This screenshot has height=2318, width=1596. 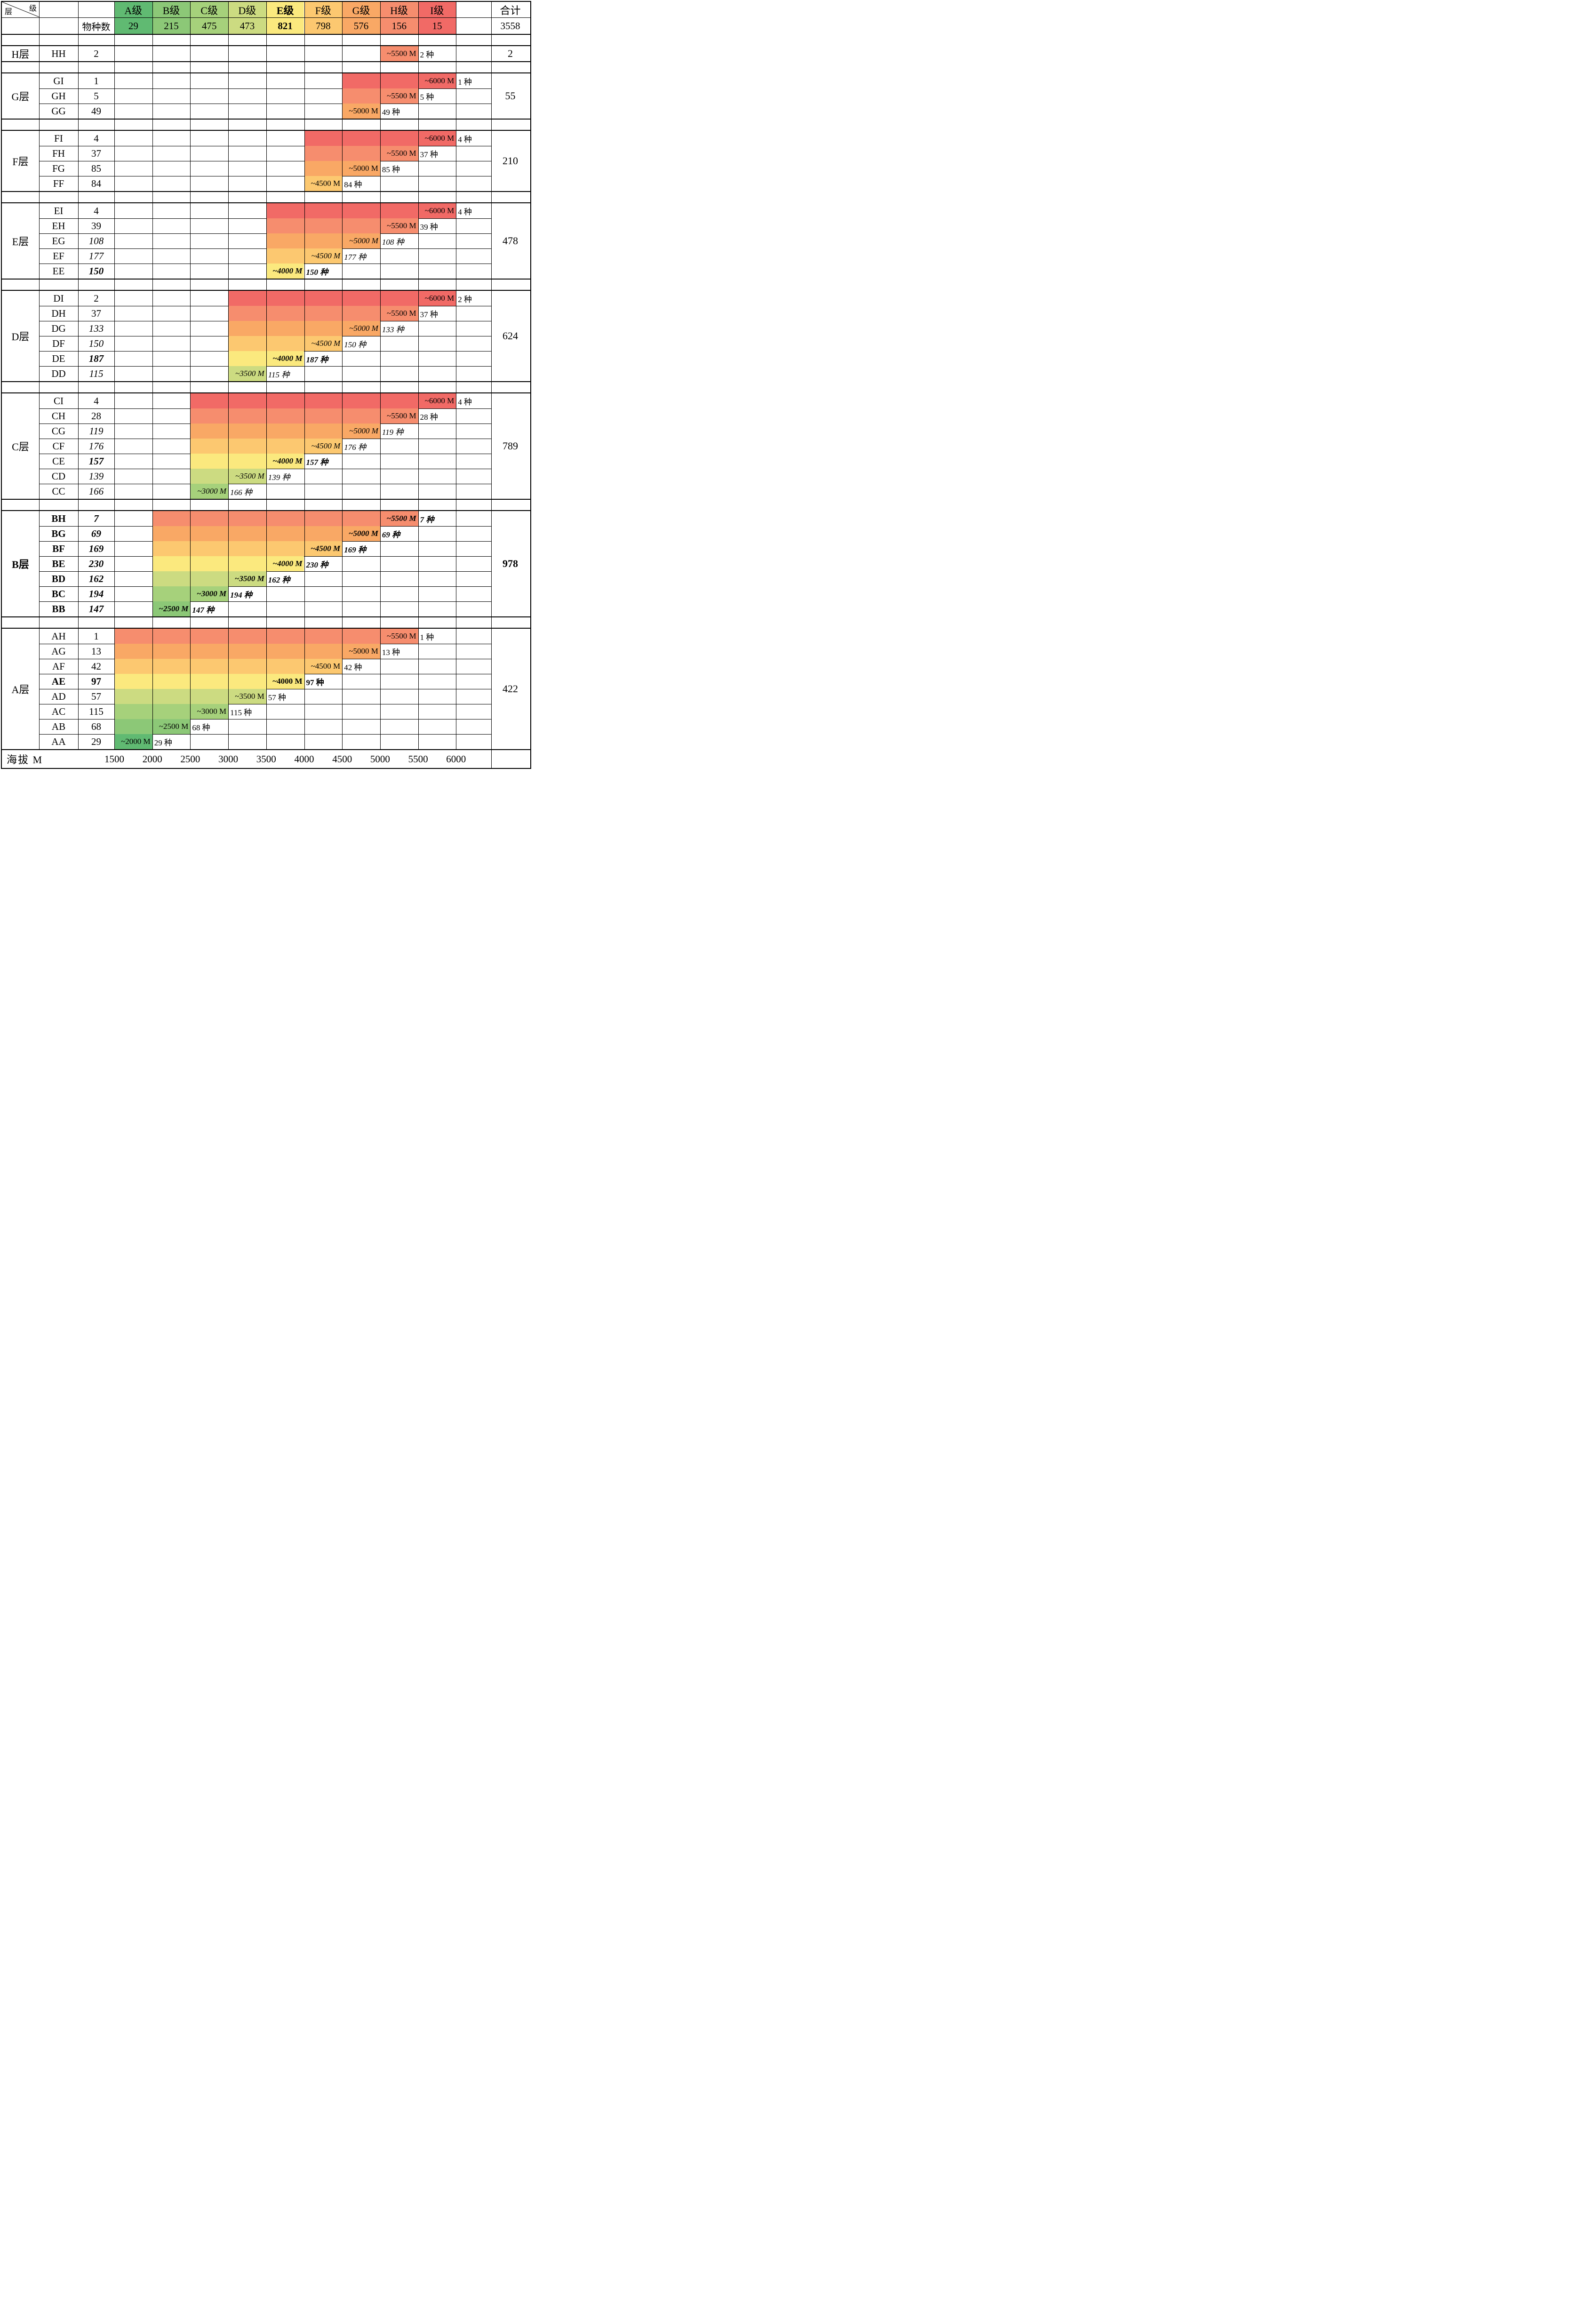 What do you see at coordinates (427, 519) in the screenshot?
I see `bar-species-label: 7 种` at bounding box center [427, 519].